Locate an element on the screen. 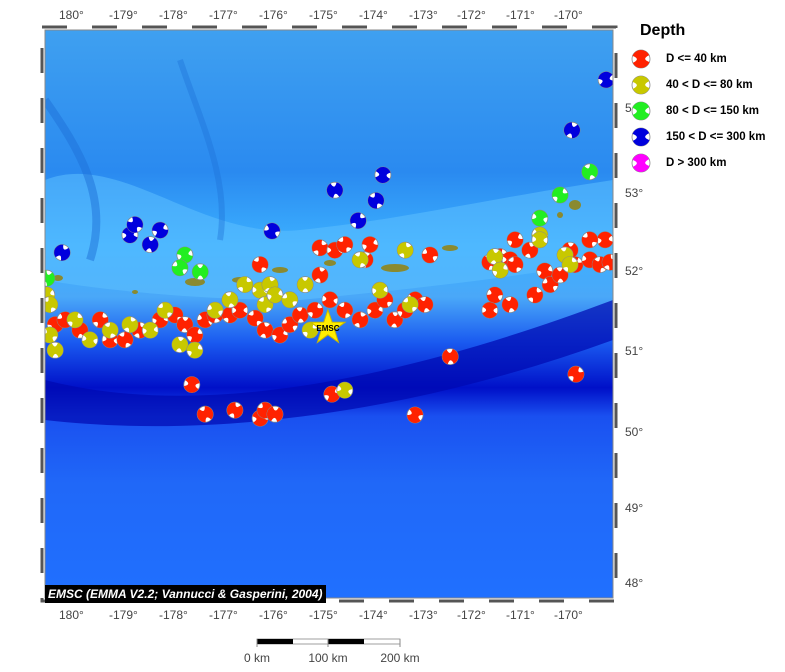 The width and height of the screenshot is (785, 672). legend-item: 80 < D <= 150 km is located at coordinates (697, 111).